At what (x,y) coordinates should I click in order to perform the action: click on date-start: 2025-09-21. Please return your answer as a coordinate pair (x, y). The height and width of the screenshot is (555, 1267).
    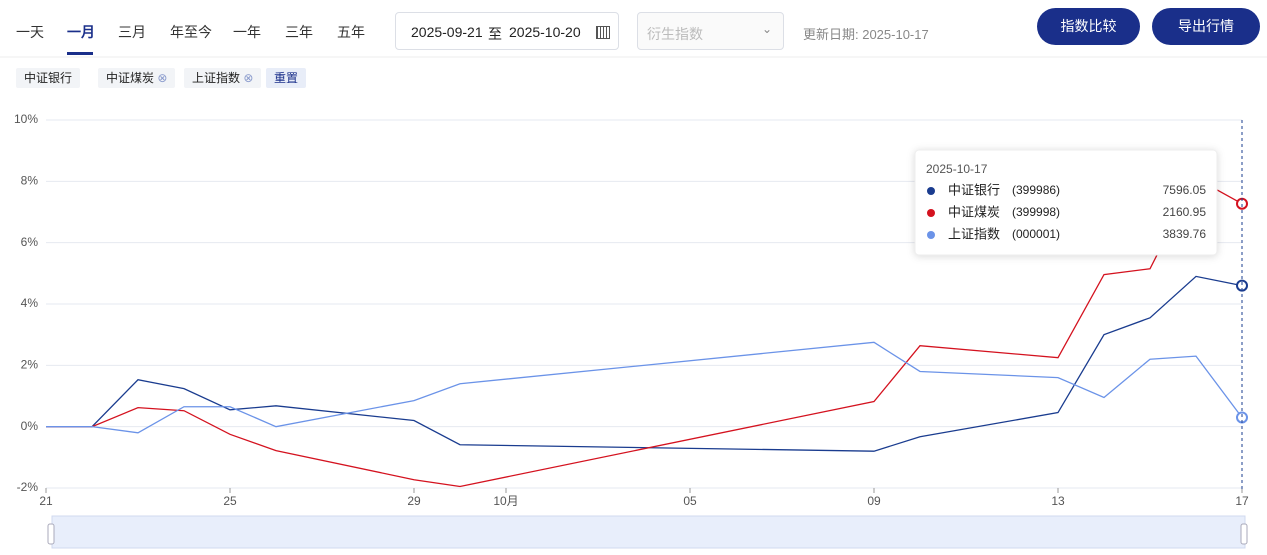
    Looking at the image, I should click on (447, 32).